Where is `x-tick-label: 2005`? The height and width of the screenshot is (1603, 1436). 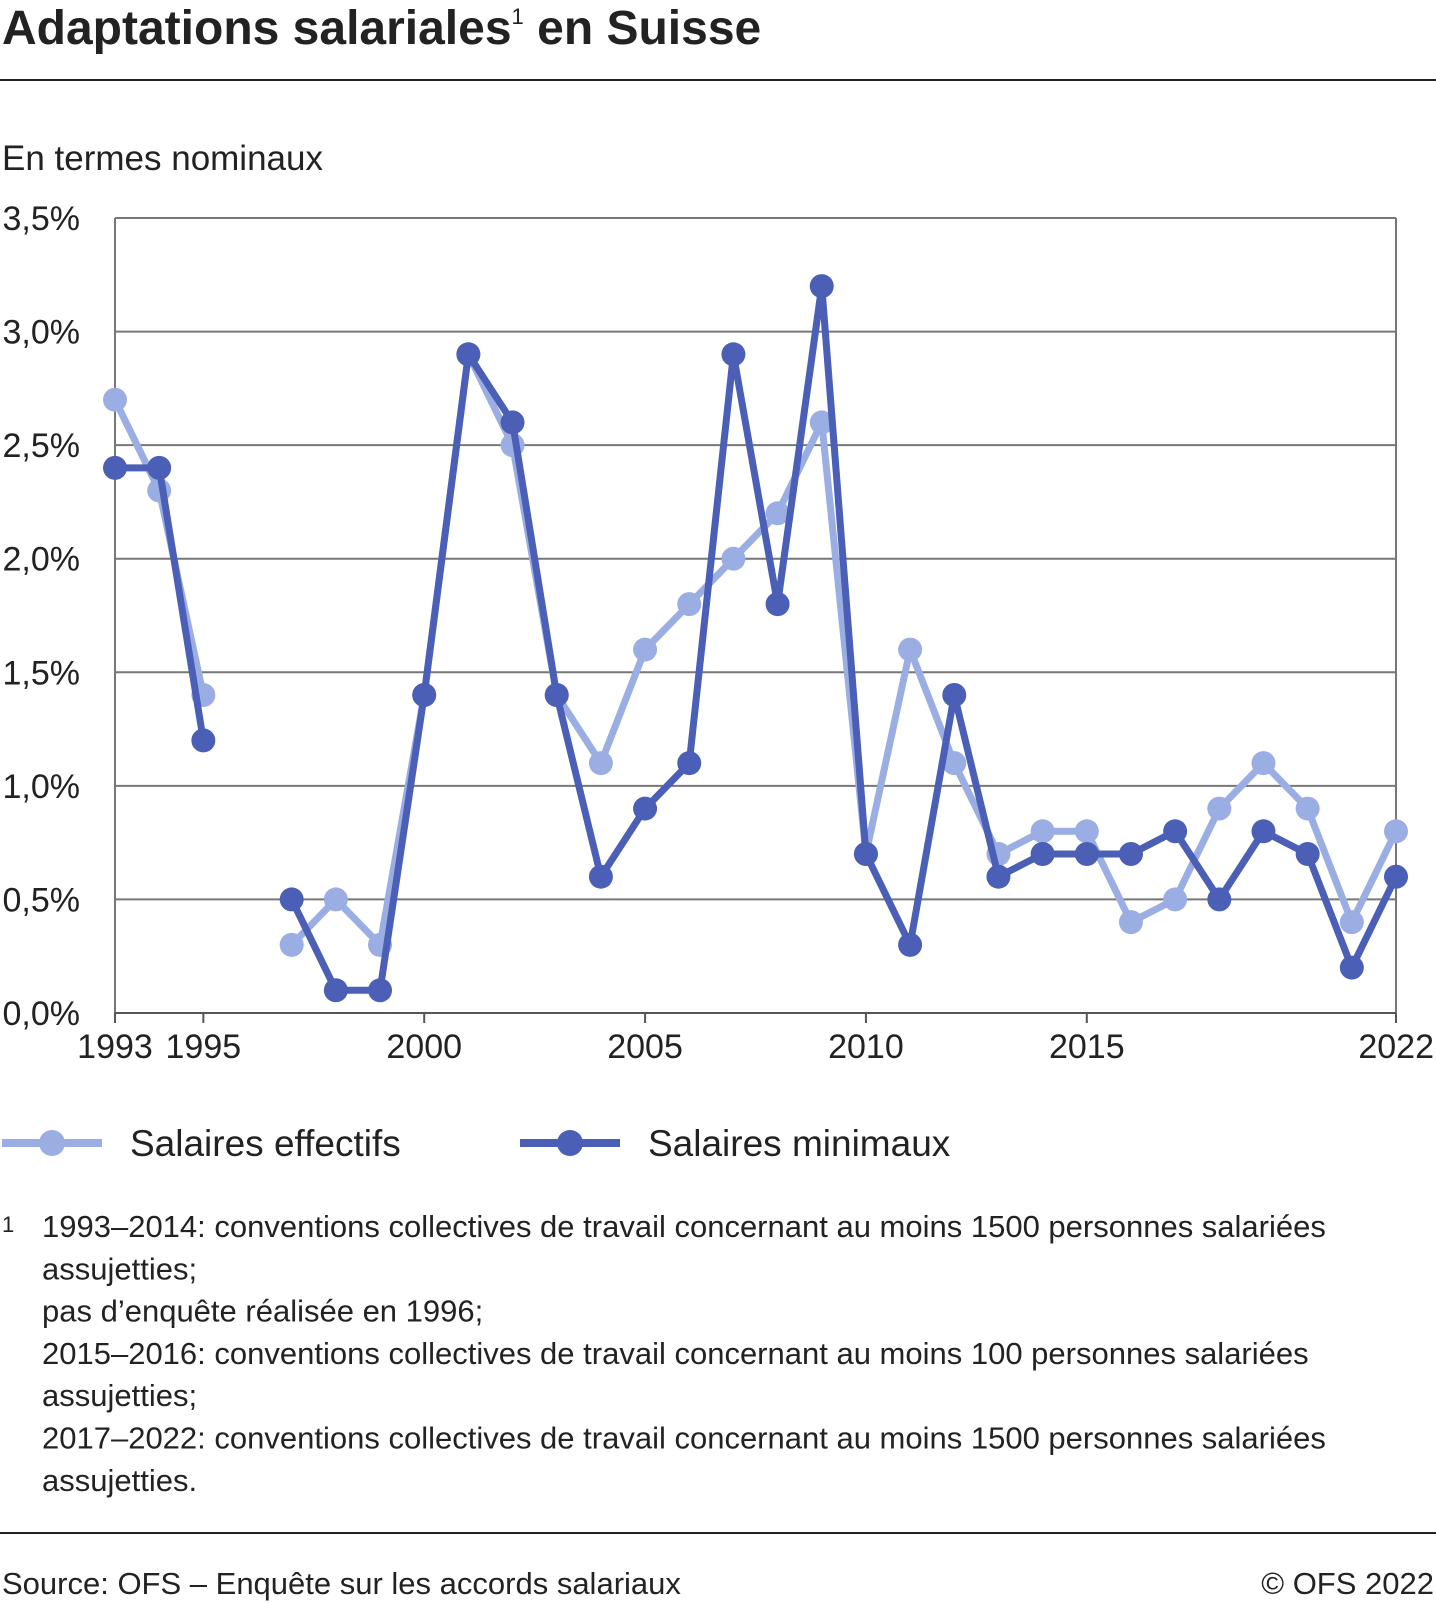 x-tick-label: 2005 is located at coordinates (645, 1047).